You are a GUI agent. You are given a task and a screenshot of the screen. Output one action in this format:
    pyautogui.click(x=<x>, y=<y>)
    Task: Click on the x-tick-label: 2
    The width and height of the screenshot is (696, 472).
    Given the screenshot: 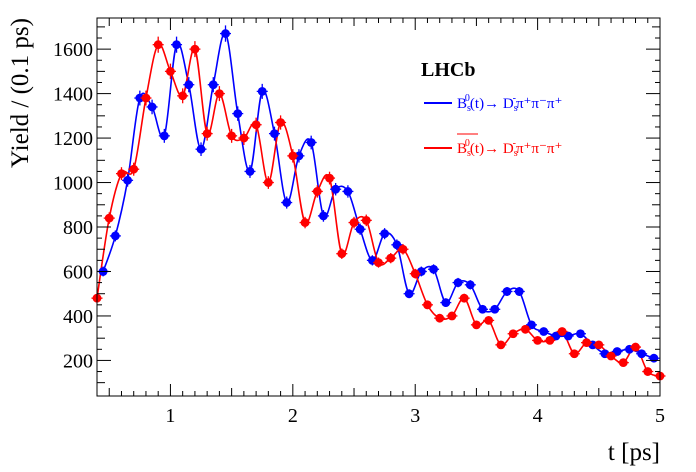 What is the action you would take?
    pyautogui.click(x=293, y=416)
    